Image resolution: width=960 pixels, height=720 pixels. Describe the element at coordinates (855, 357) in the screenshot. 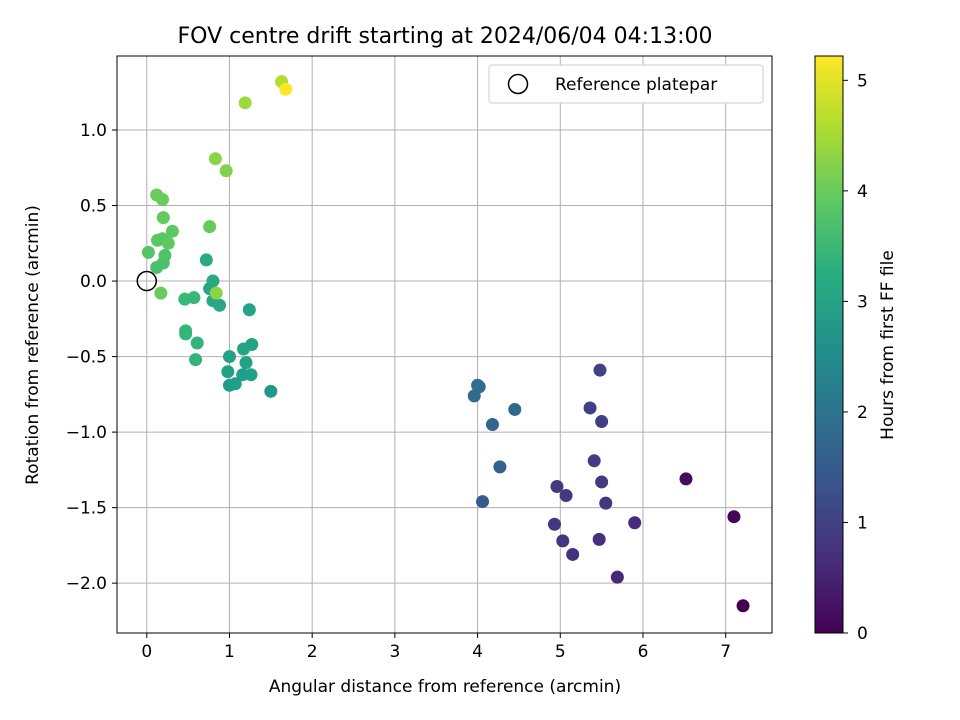

I see `colorbar-ticks: 0 1 2 3 4 5` at that location.